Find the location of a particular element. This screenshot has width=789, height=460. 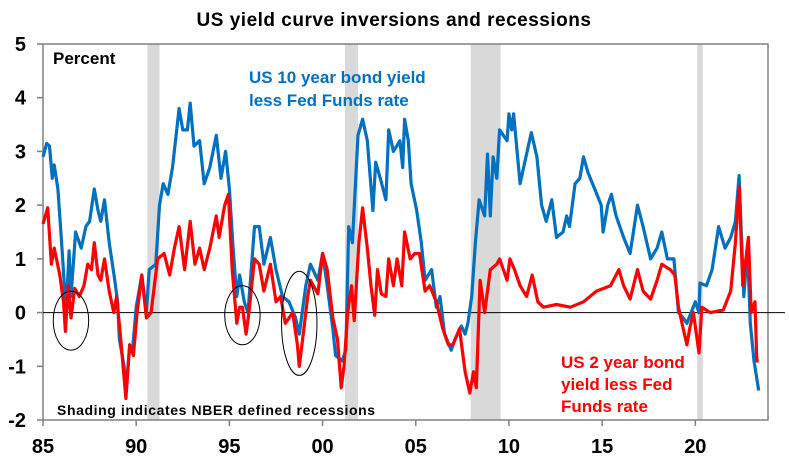

y-tick-label: 2 is located at coordinates (20, 206).